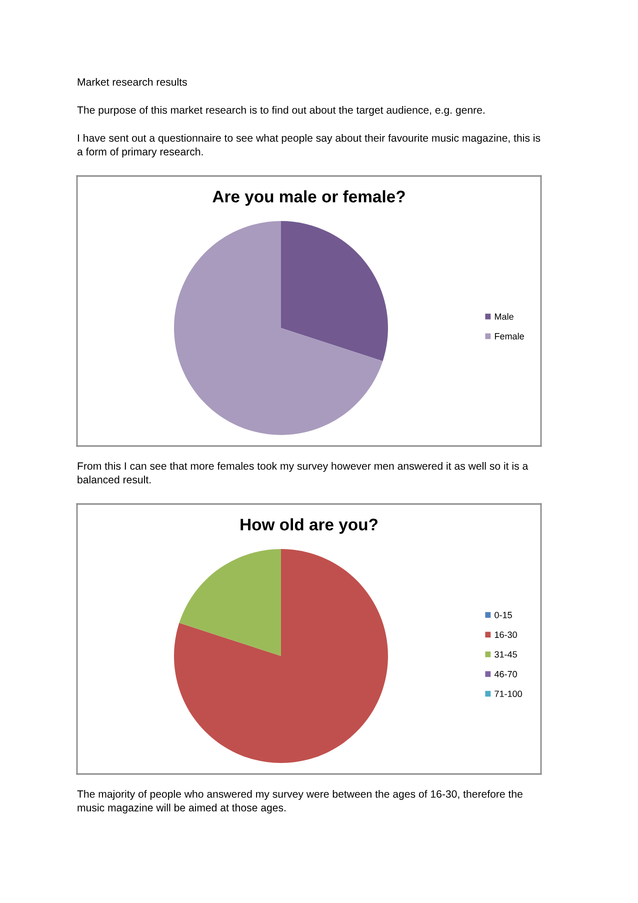  I want to click on legend-label: Male, so click(504, 316).